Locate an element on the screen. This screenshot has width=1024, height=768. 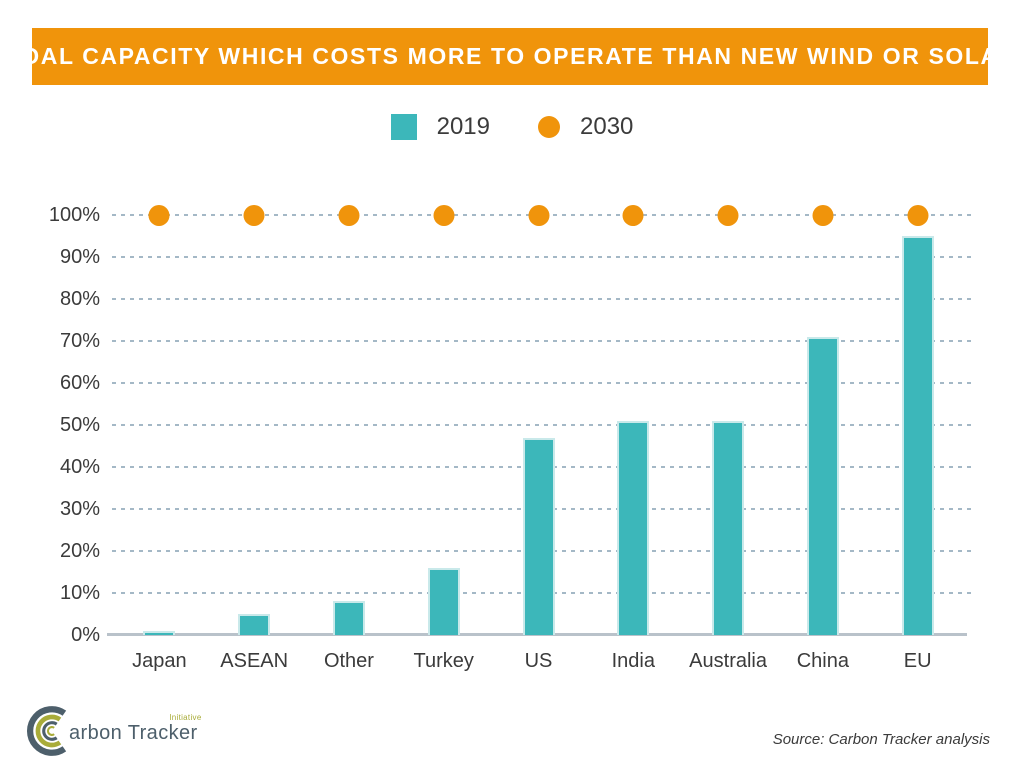
y-tick-label: 90% is located at coordinates (79, 257).